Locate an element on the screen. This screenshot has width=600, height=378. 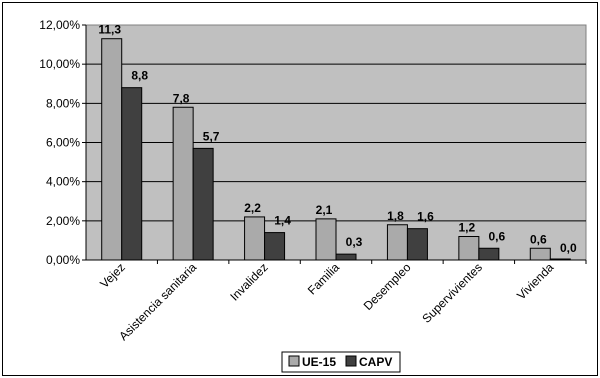
data-label: 1,6 is located at coordinates (425, 217).